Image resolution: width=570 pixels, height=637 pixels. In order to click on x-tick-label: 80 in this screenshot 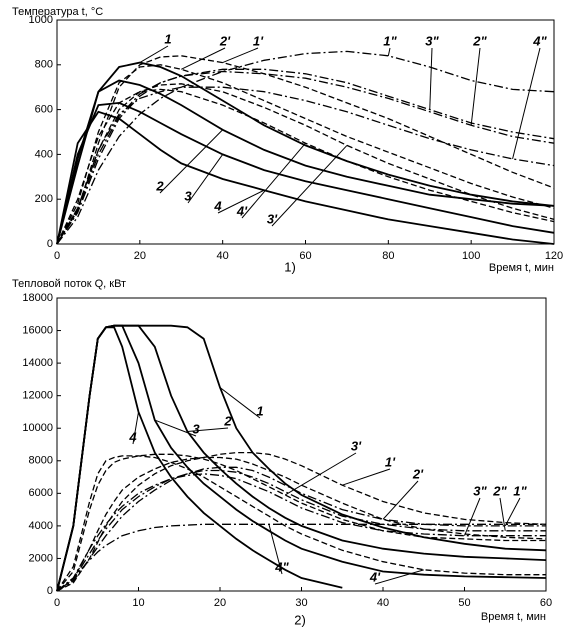, I will do `click(388, 256)`.